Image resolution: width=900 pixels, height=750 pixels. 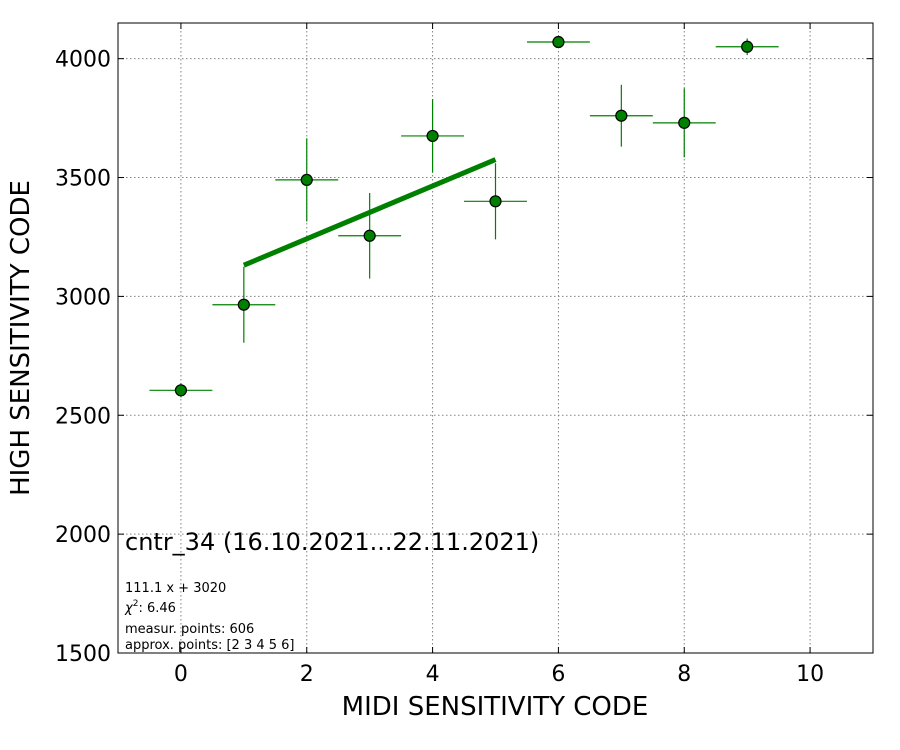 I want to click on chi2-symbol: χ, so click(x=129, y=608).